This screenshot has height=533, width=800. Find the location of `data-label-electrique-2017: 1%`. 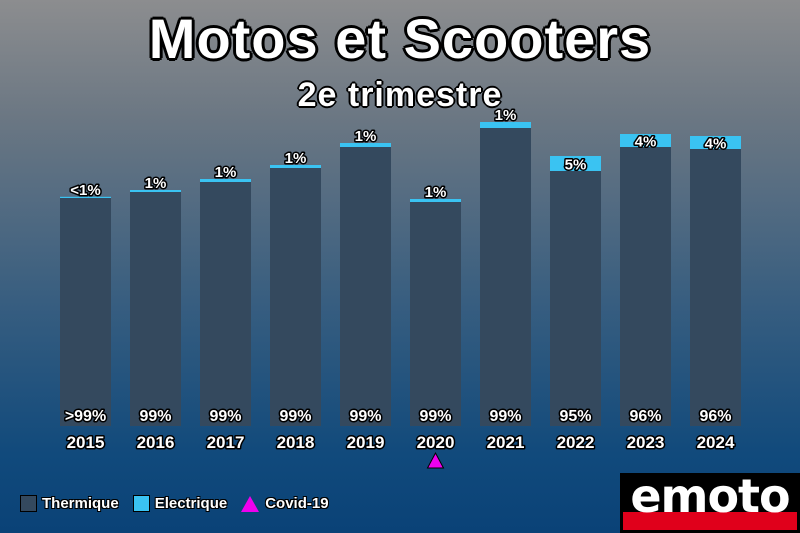

data-label-electrique-2017: 1% is located at coordinates (226, 172).